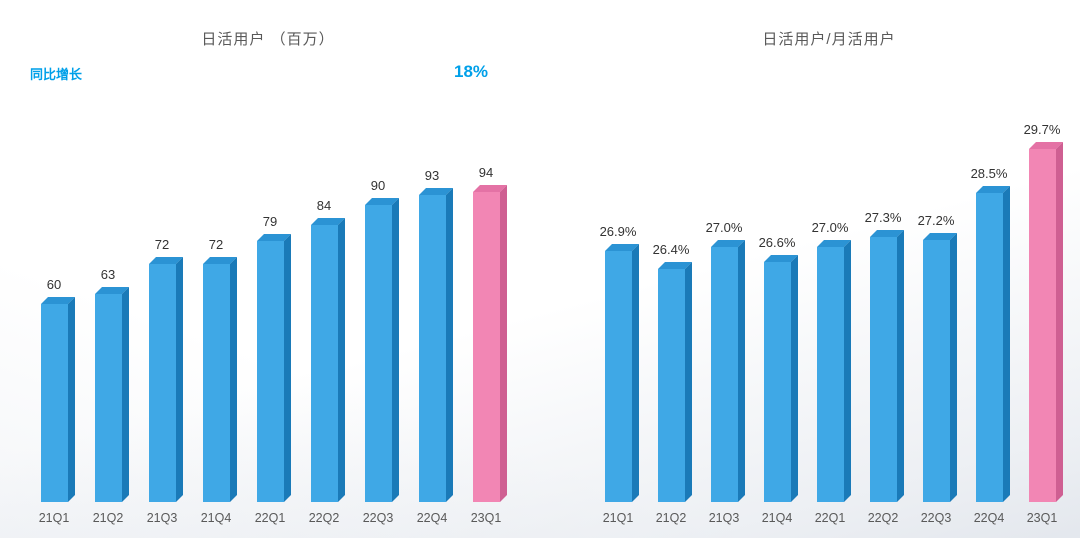  I want to click on bar-value-label: 27.3%, so click(883, 217).